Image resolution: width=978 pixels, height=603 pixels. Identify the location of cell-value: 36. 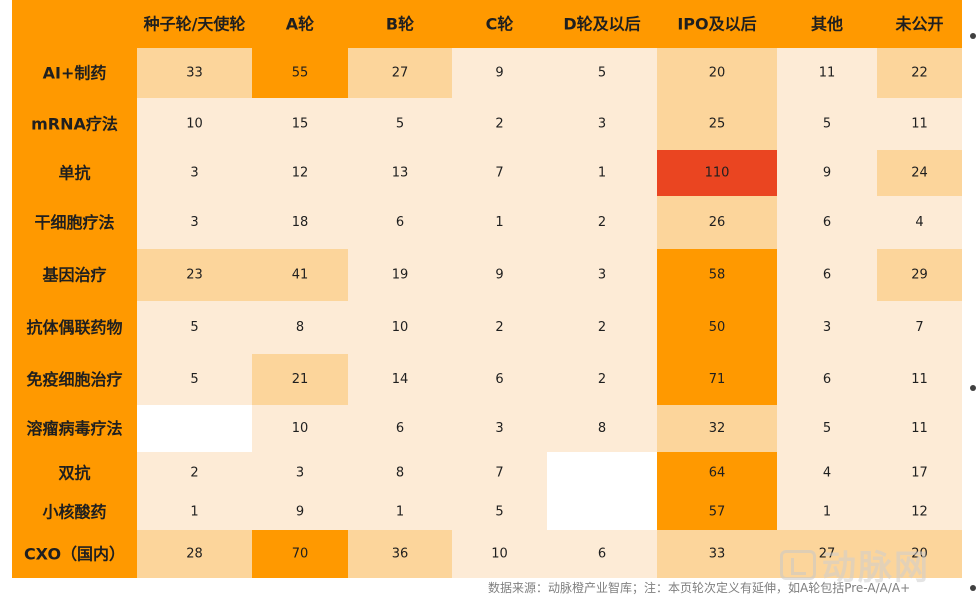
(400, 554).